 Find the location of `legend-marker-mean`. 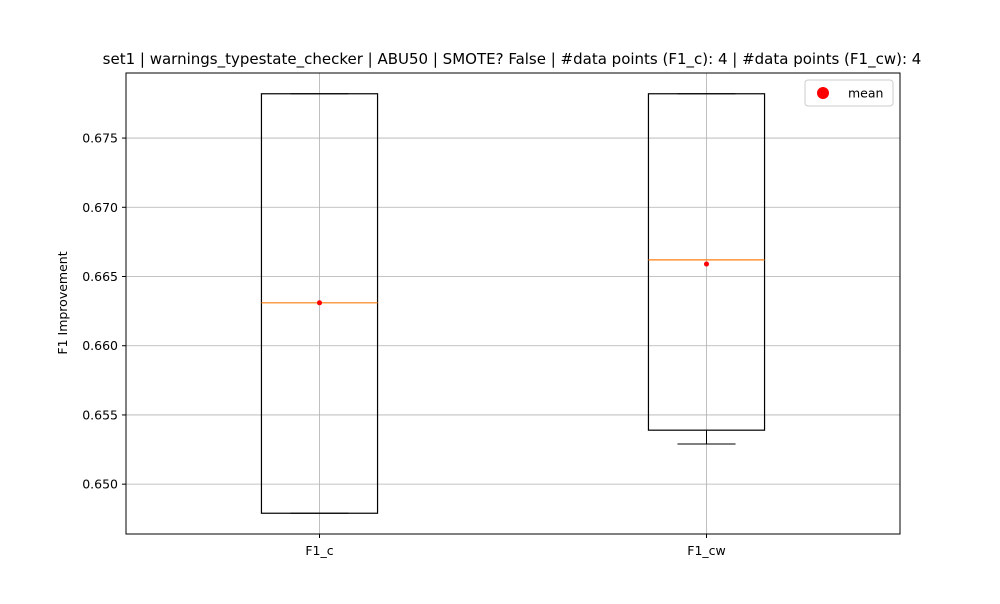

legend-marker-mean is located at coordinates (823, 93).